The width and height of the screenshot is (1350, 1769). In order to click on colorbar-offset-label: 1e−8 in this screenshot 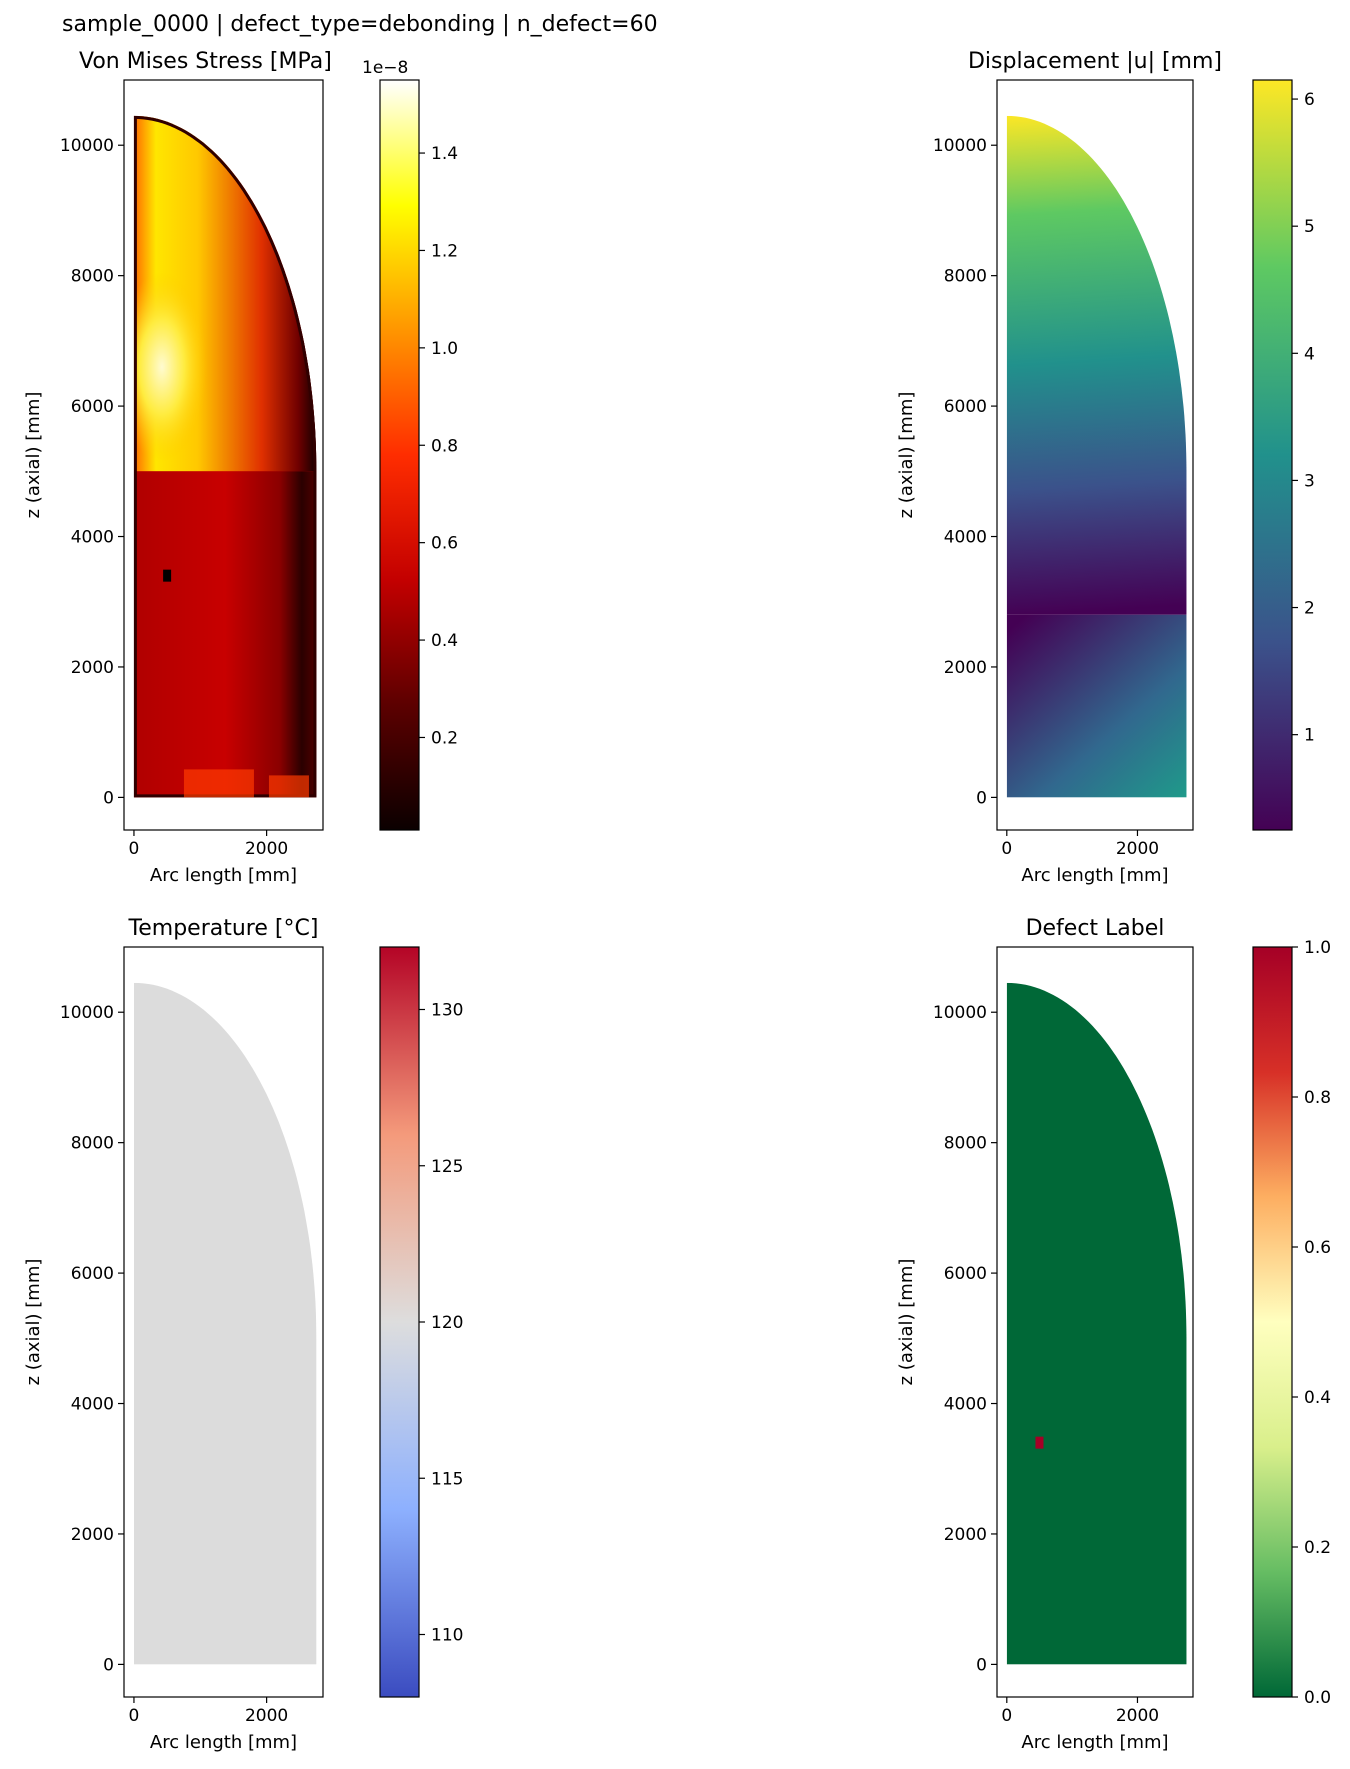, I will do `click(385, 68)`.